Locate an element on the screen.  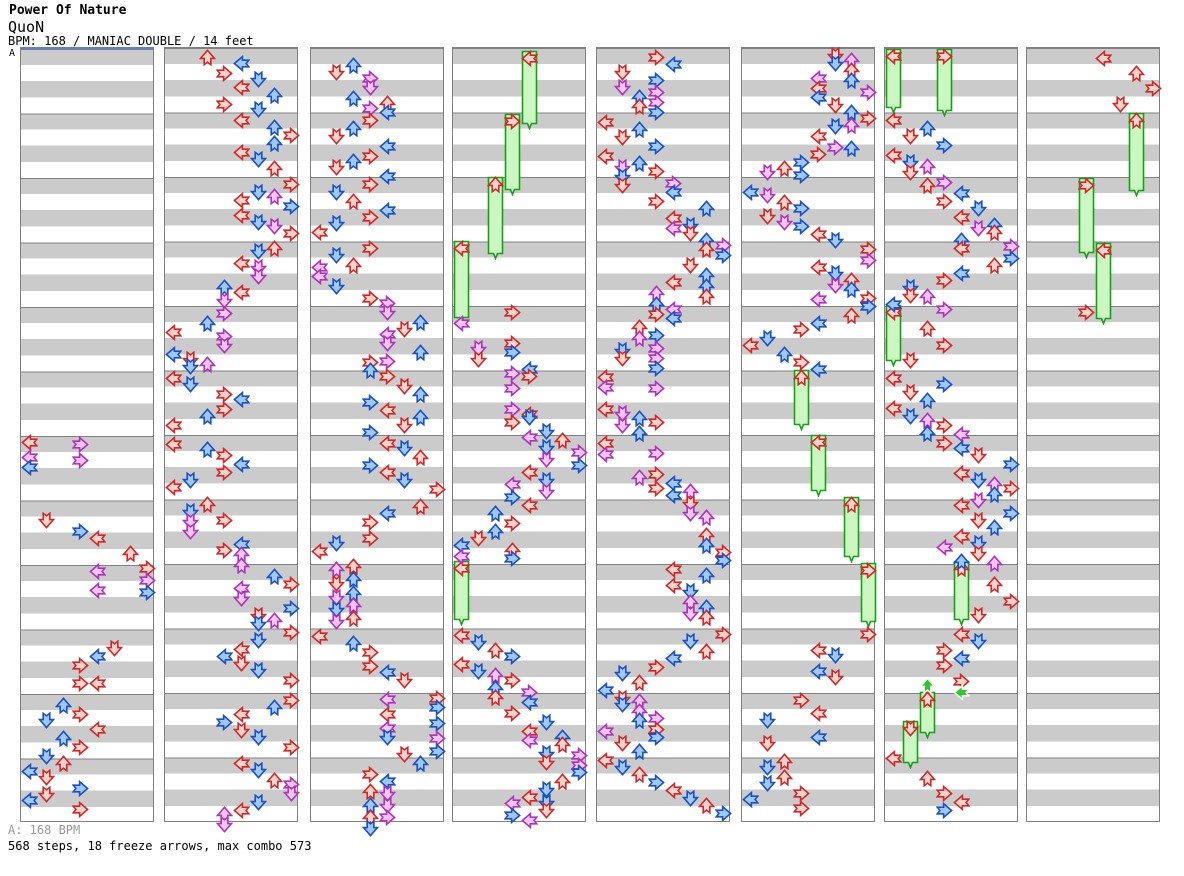
bpm-difficulty-line: BPM: 168 / MANIAC DOUBLE / 14 feet is located at coordinates (131, 41).